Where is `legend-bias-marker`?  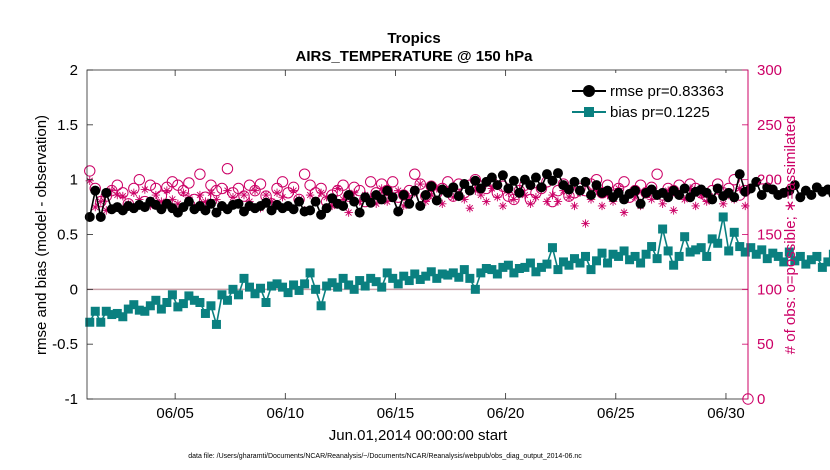
legend-bias-marker is located at coordinates (589, 112).